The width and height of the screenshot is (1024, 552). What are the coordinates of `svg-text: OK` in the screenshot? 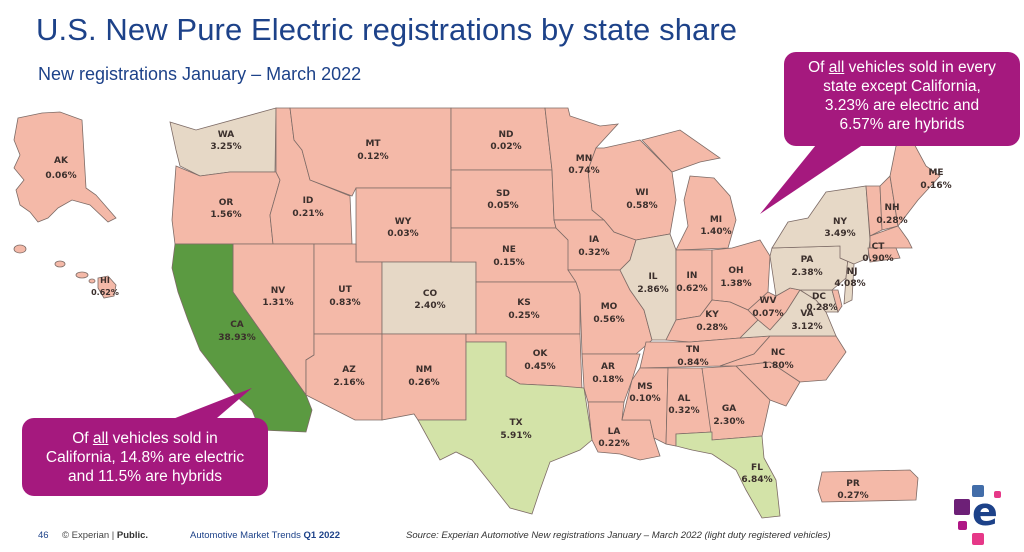 It's located at (541, 354).